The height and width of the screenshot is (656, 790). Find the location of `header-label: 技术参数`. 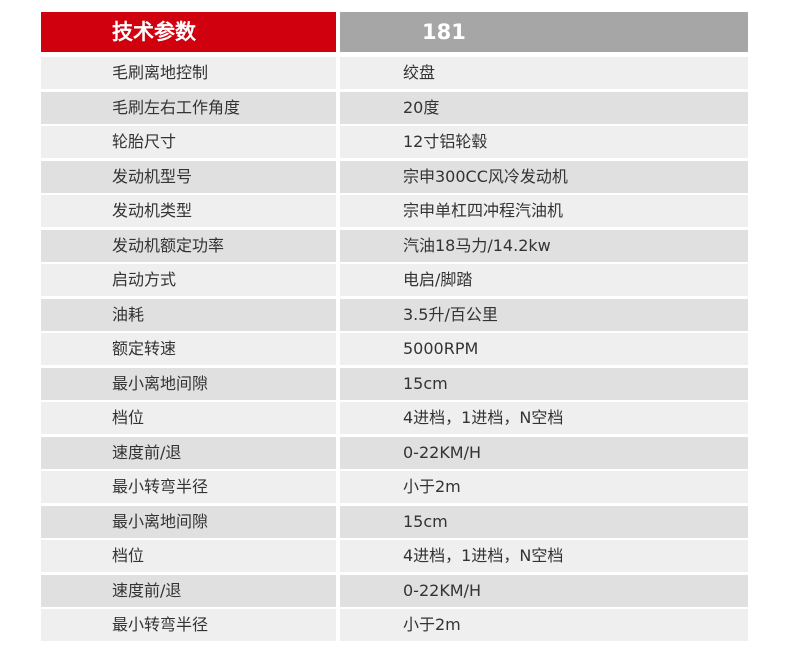

header-label: 技术参数 is located at coordinates (188, 32).